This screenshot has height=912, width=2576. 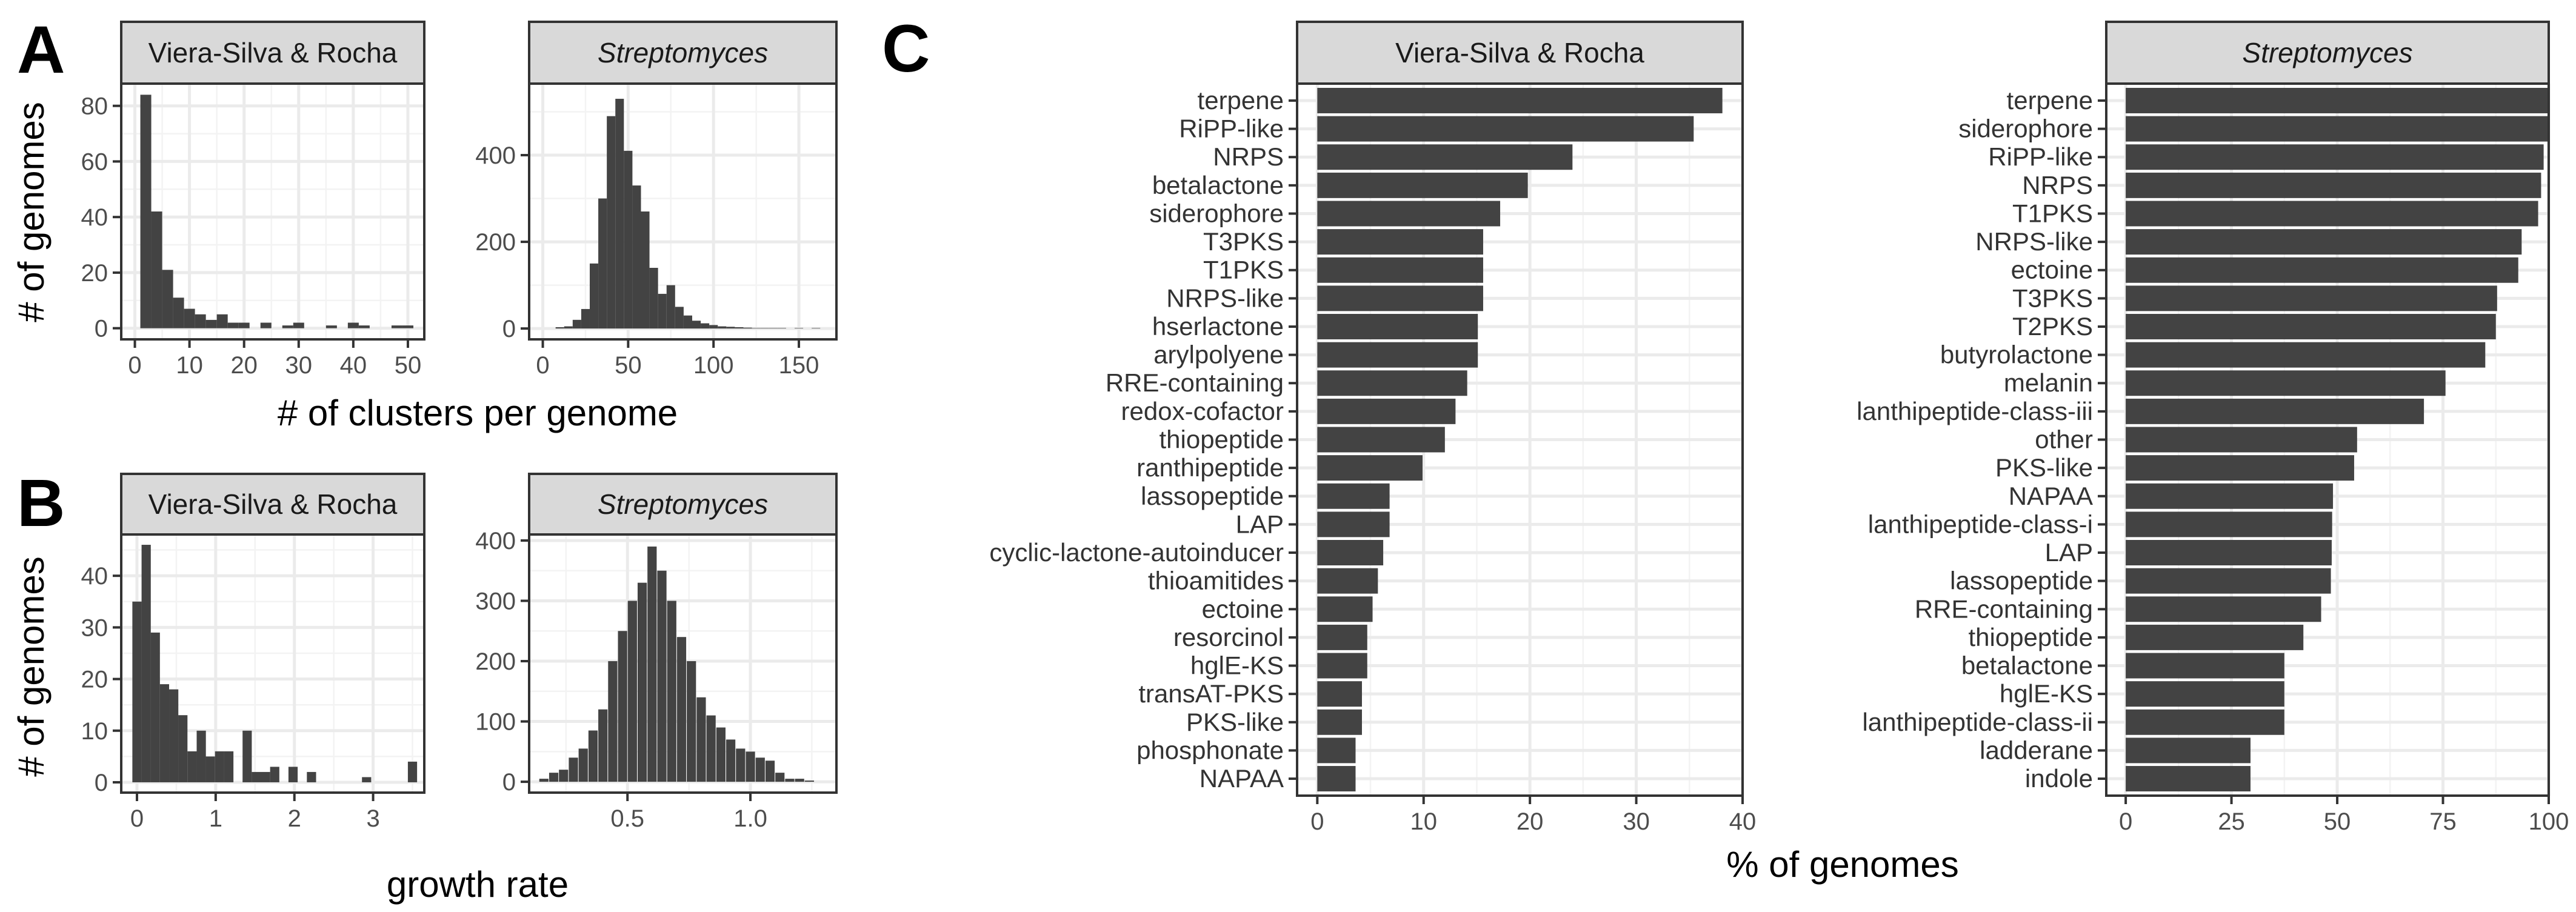 I want to click on x-tick-label-c2: 50, so click(x=2337, y=822).